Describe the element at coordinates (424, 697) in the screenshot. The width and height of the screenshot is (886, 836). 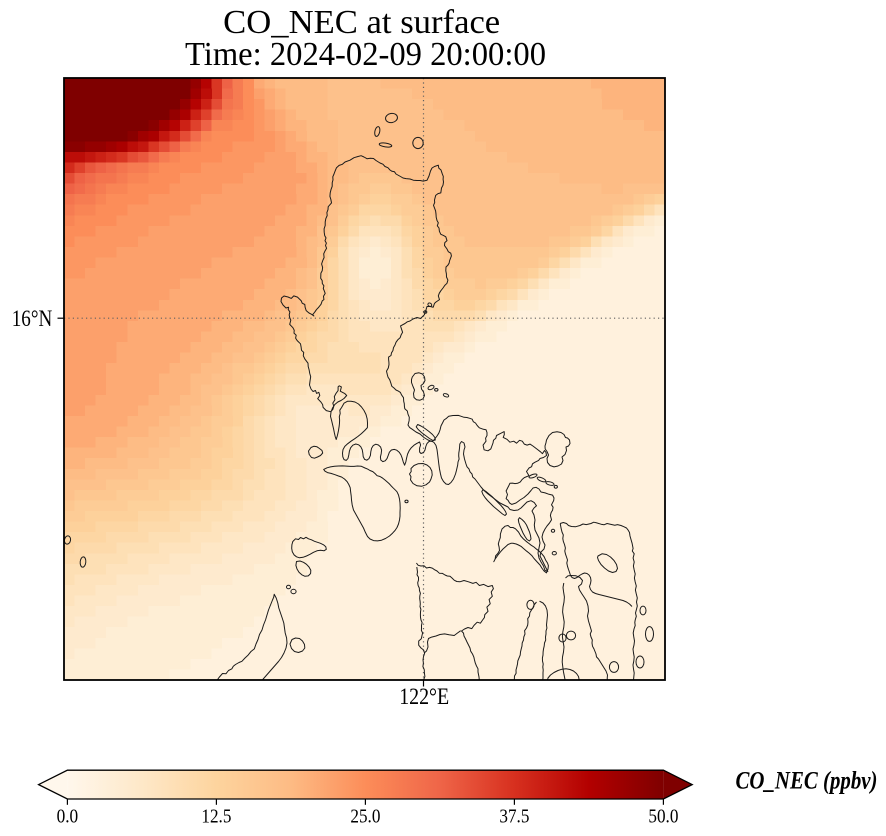
I see `svg-text: 122°E` at that location.